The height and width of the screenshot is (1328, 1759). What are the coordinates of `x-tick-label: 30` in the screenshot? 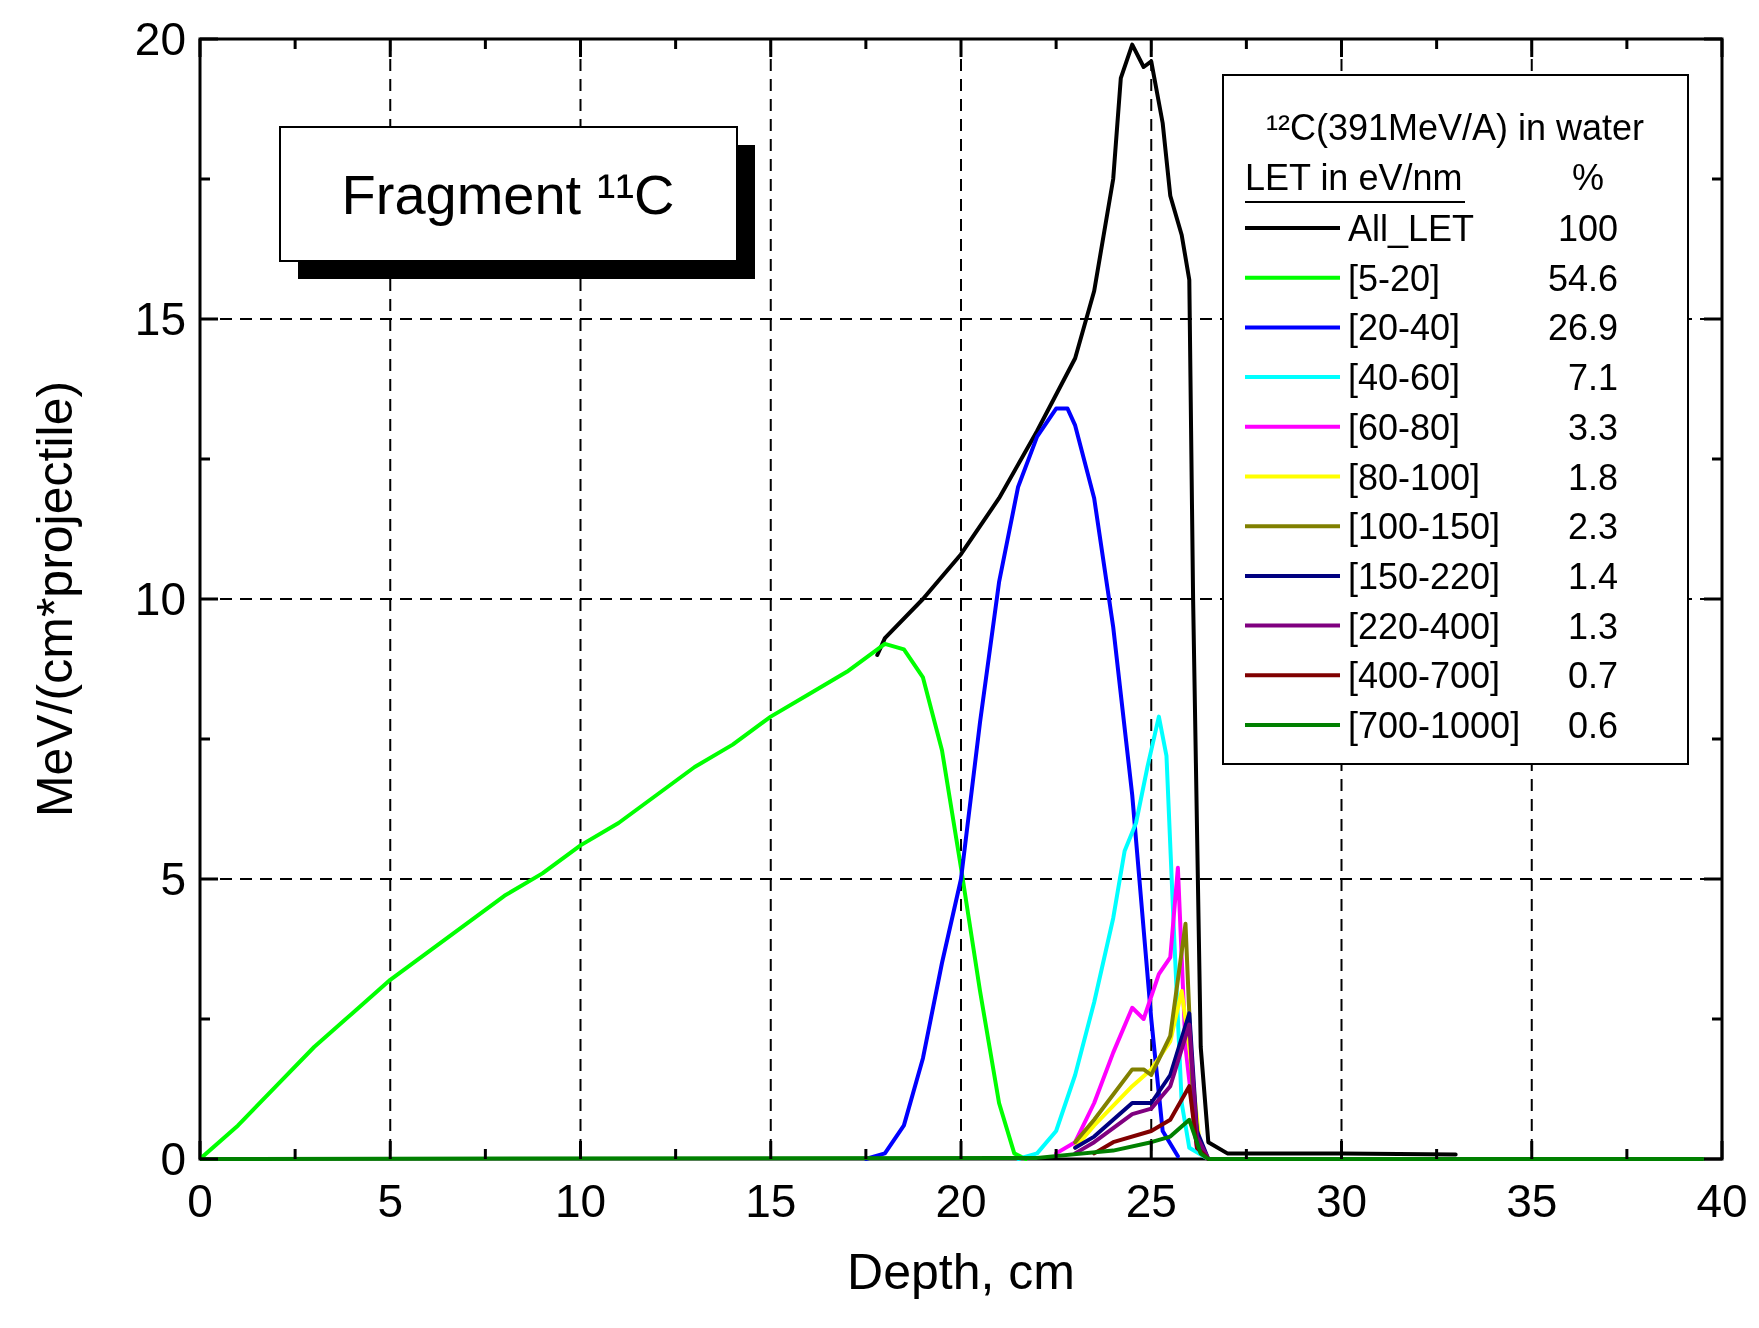 It's located at (1341, 1201).